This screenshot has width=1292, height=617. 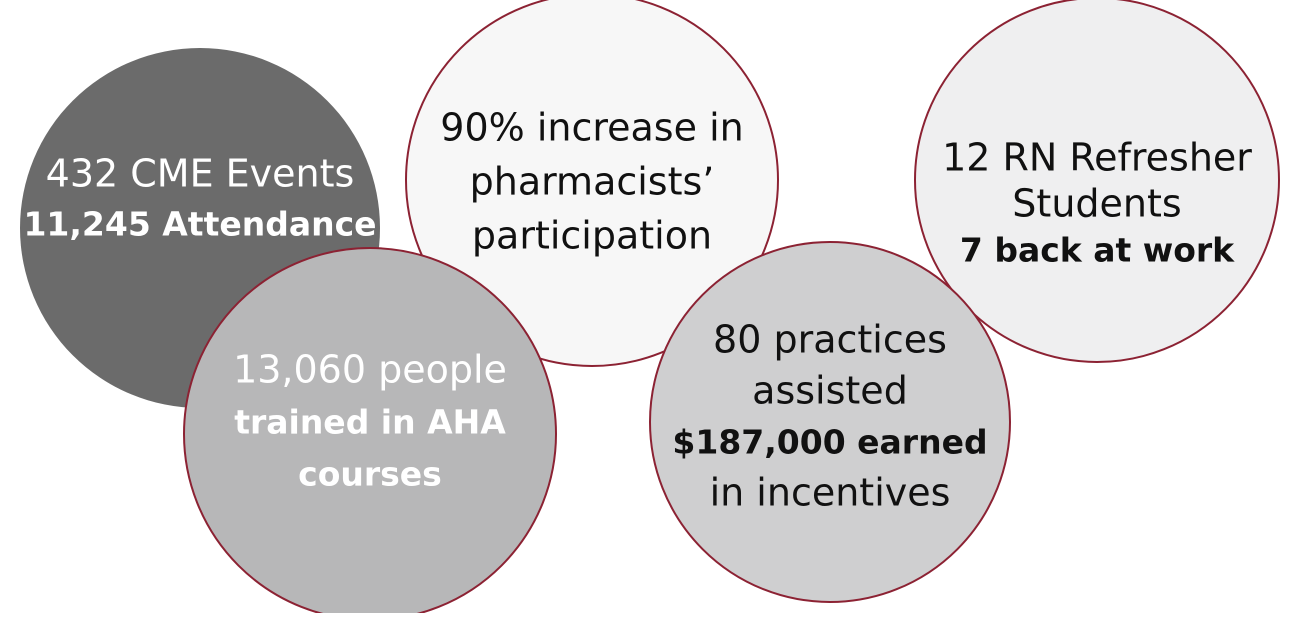 I want to click on stat-text: 90% increase in, so click(x=591, y=128).